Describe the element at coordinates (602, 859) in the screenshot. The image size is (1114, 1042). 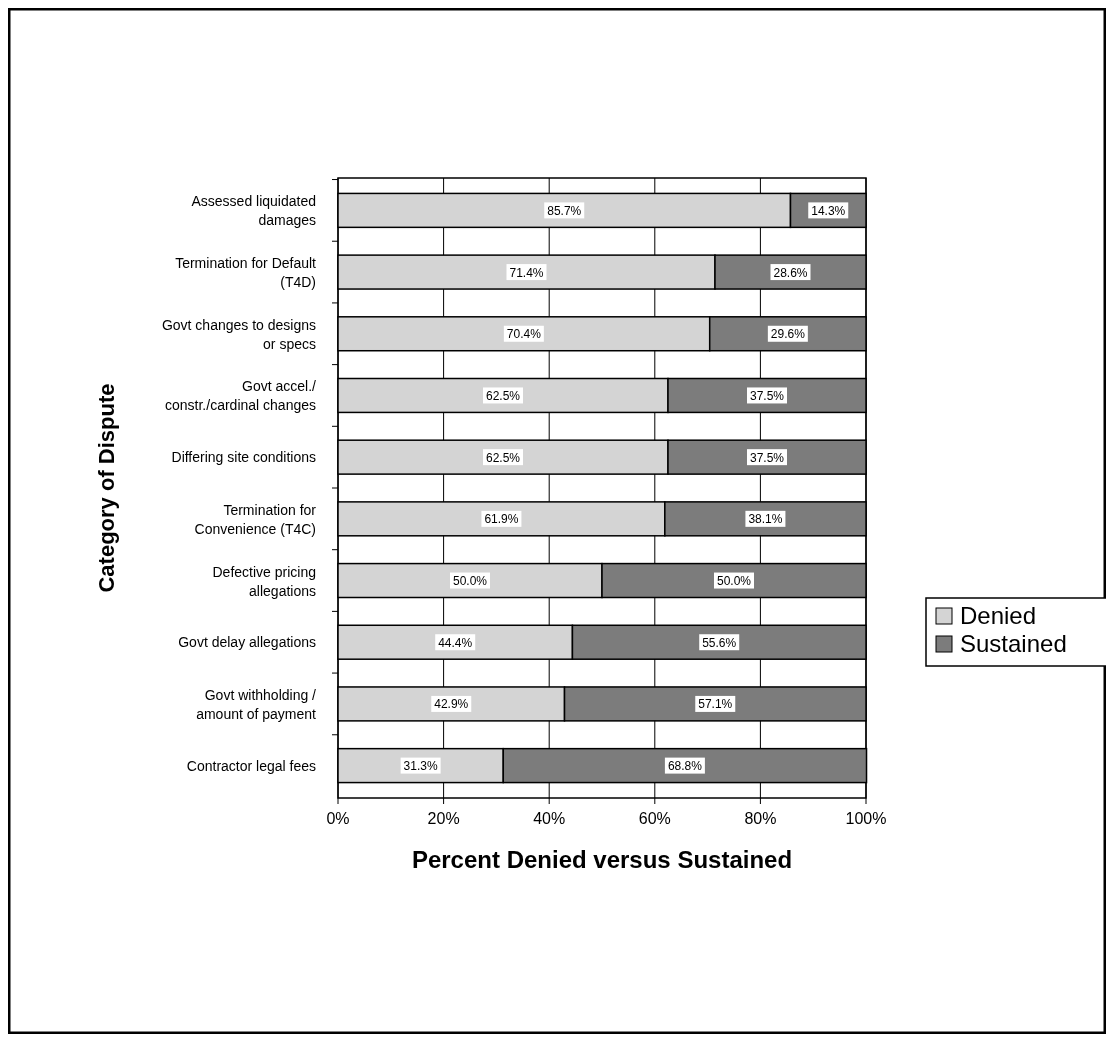
I see `x-axis-title: Percent Denied versus Sustained` at that location.